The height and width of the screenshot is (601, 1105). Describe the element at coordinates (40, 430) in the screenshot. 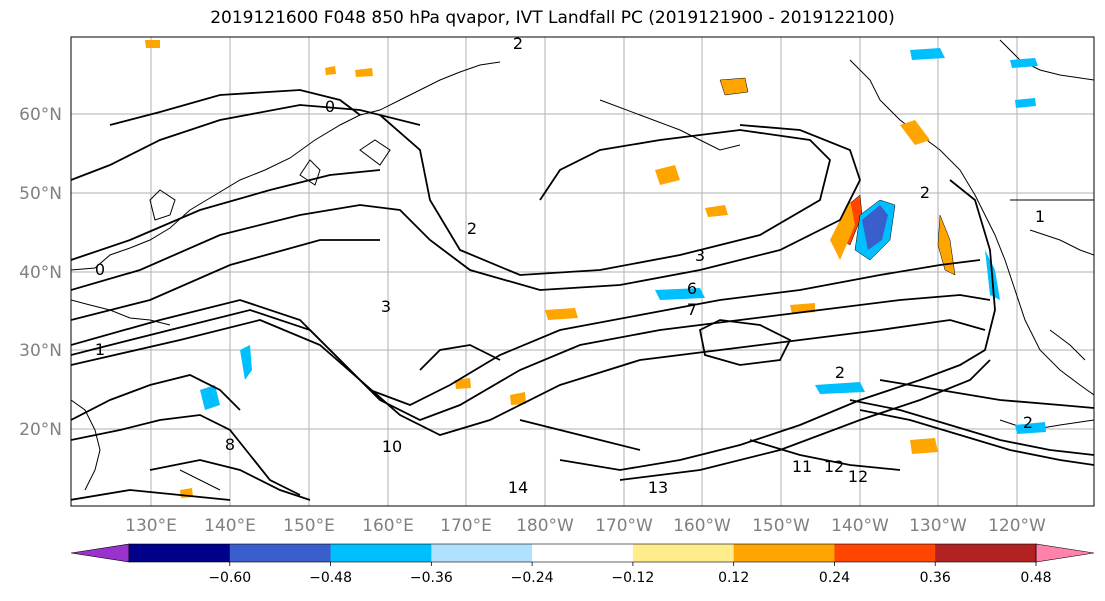

I see `lat-label: 20°N` at that location.